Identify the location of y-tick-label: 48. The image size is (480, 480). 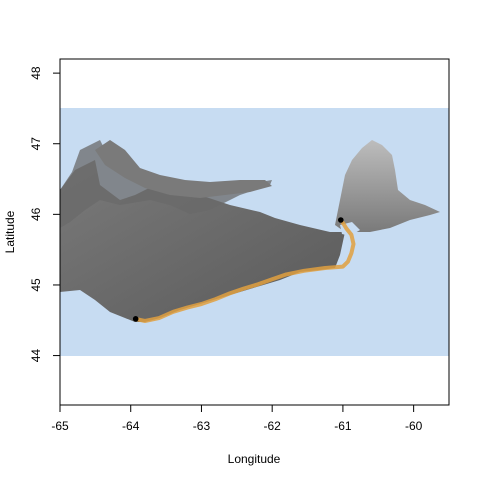
(36, 73).